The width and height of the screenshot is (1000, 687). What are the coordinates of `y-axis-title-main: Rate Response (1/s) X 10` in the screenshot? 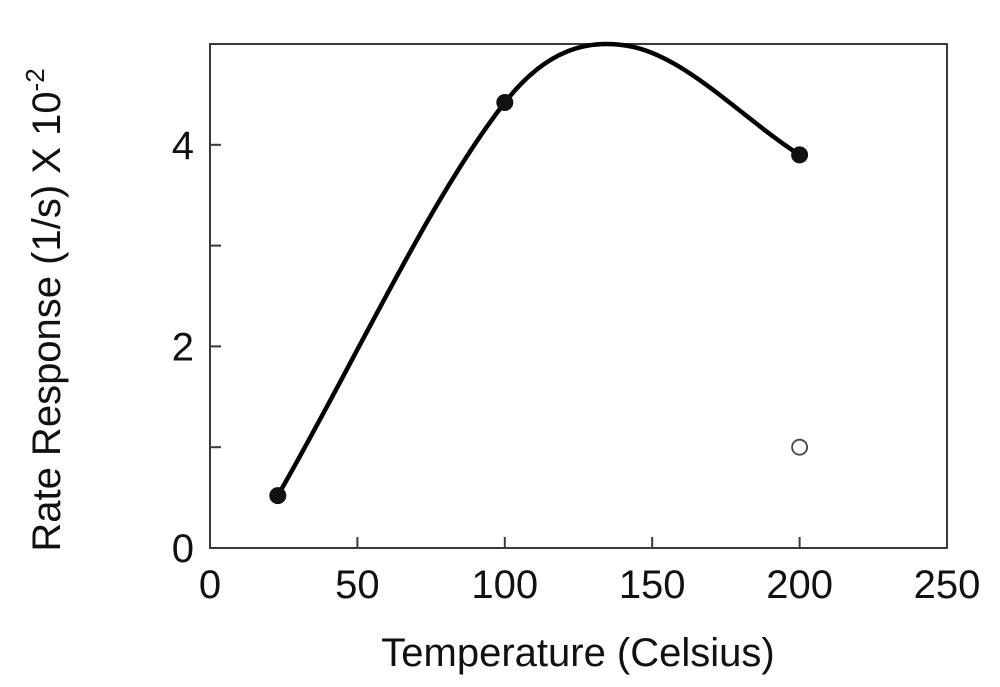 It's located at (47, 321).